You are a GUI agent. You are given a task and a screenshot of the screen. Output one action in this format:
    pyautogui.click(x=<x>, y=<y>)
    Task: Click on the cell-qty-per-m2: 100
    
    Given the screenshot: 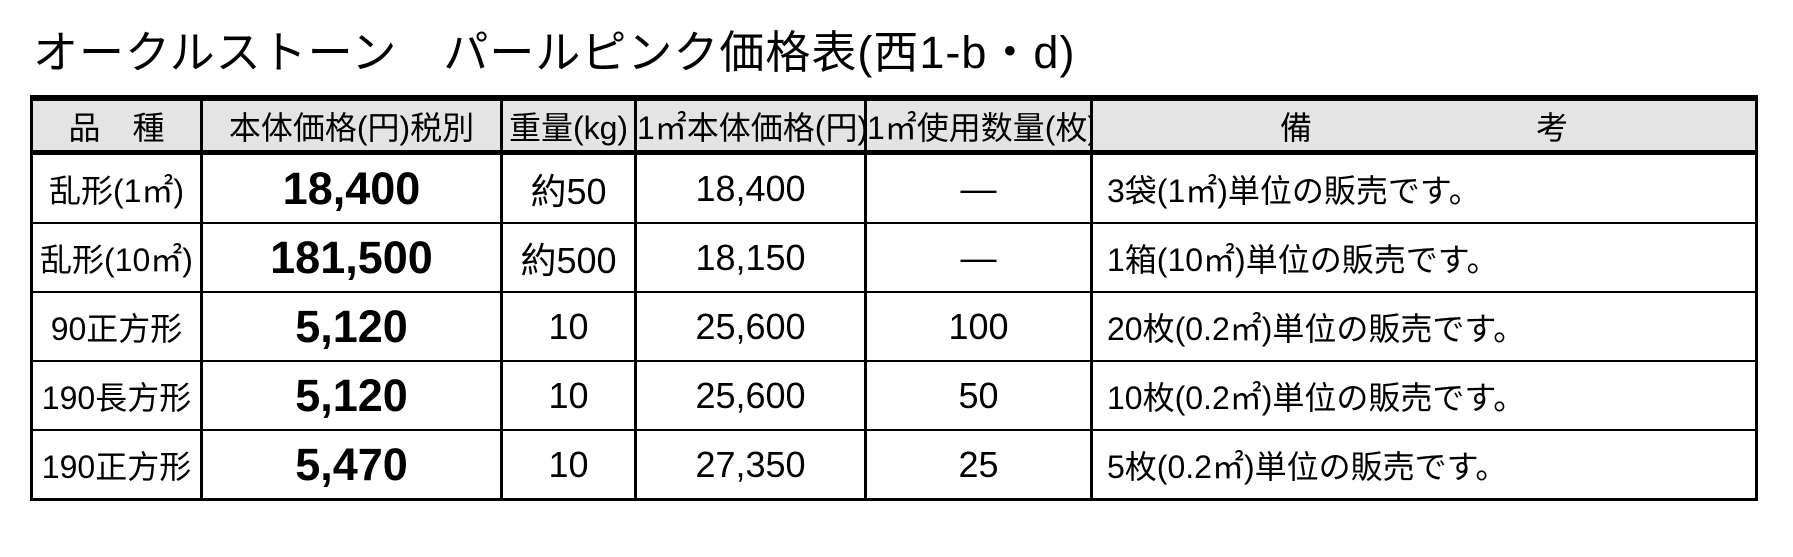 What is the action you would take?
    pyautogui.click(x=978, y=326)
    